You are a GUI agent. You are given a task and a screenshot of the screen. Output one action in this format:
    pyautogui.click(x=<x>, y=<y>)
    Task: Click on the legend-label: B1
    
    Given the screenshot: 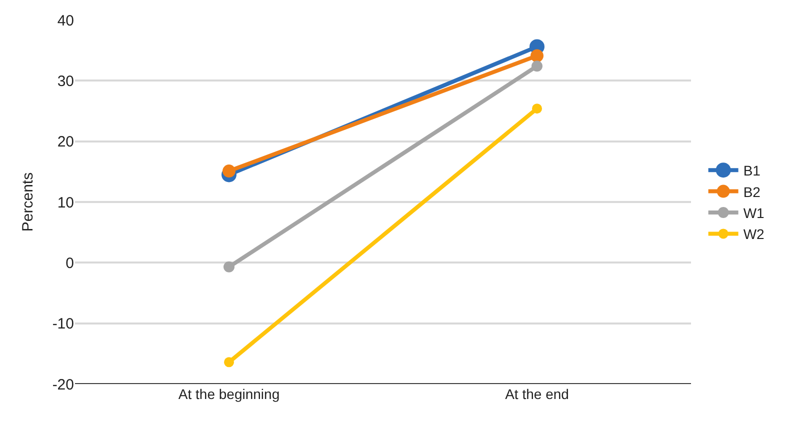 What is the action you would take?
    pyautogui.click(x=752, y=170)
    